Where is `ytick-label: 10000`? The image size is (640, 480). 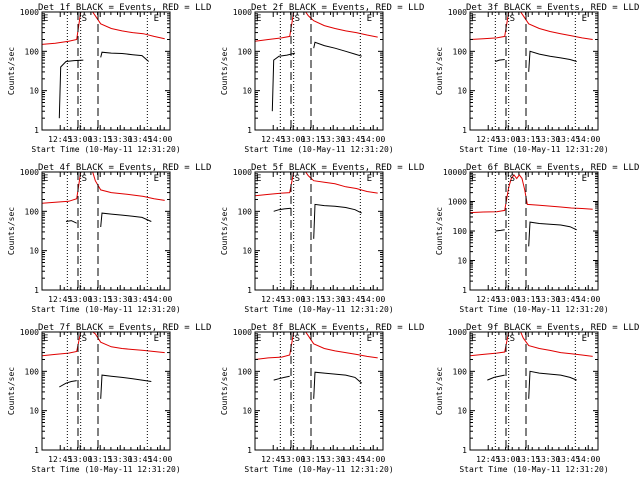
ytick-label: 10000 is located at coordinates (455, 172).